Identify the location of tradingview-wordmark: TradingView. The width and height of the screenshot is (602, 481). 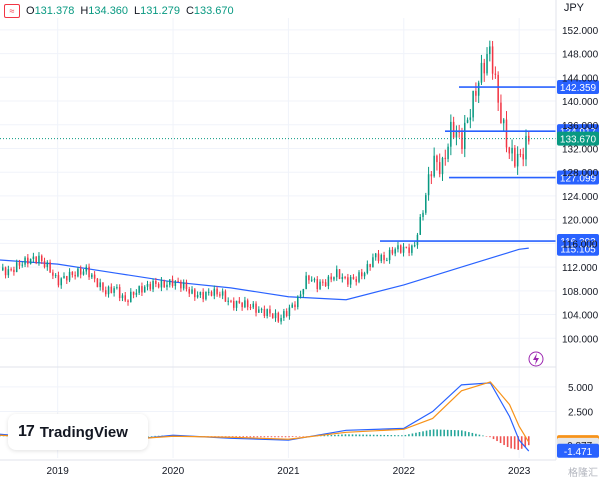
(83, 432).